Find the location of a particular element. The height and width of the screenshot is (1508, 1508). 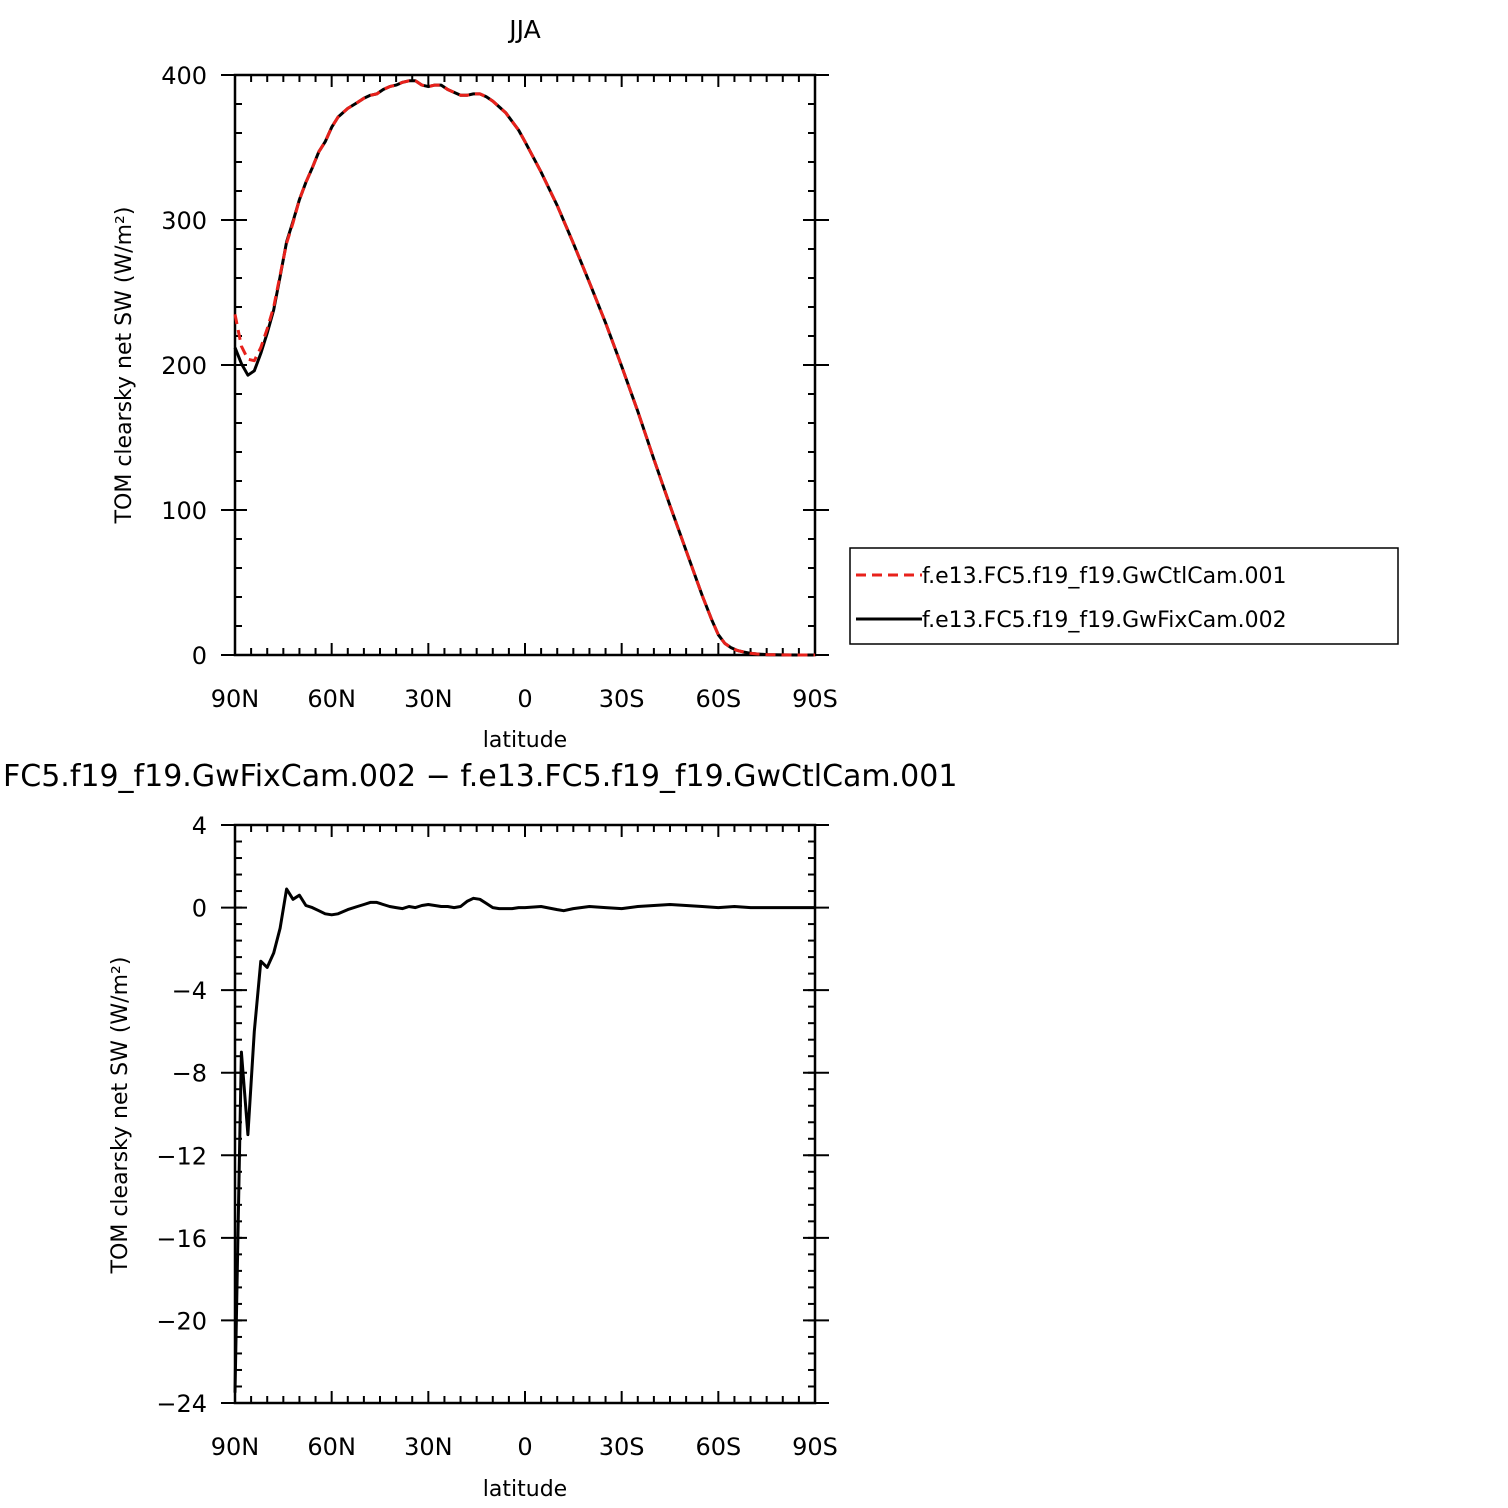

bottom-chart-x-tick-label: 60S is located at coordinates (718, 1447).